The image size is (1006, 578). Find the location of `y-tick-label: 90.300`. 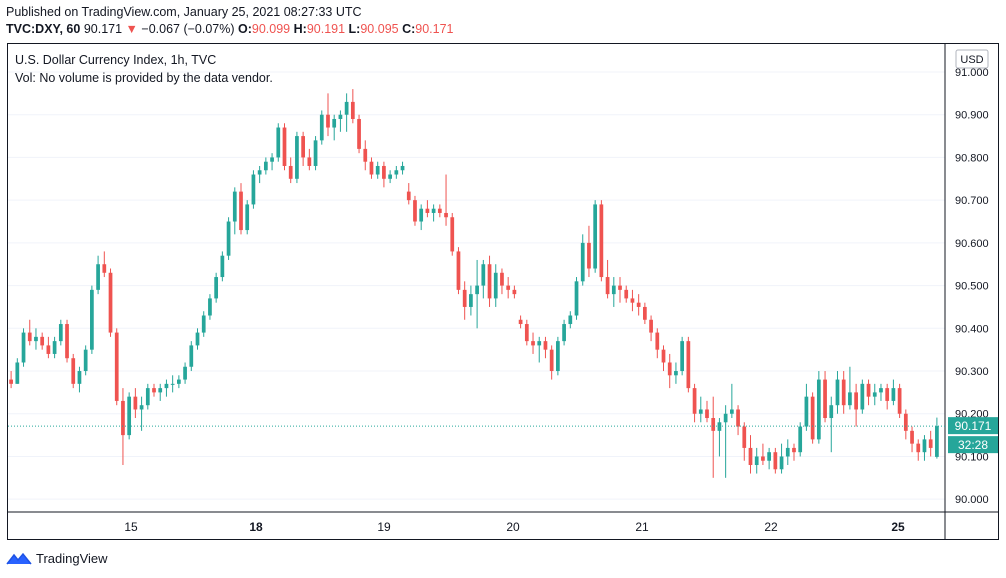

y-tick-label: 90.300 is located at coordinates (972, 372).